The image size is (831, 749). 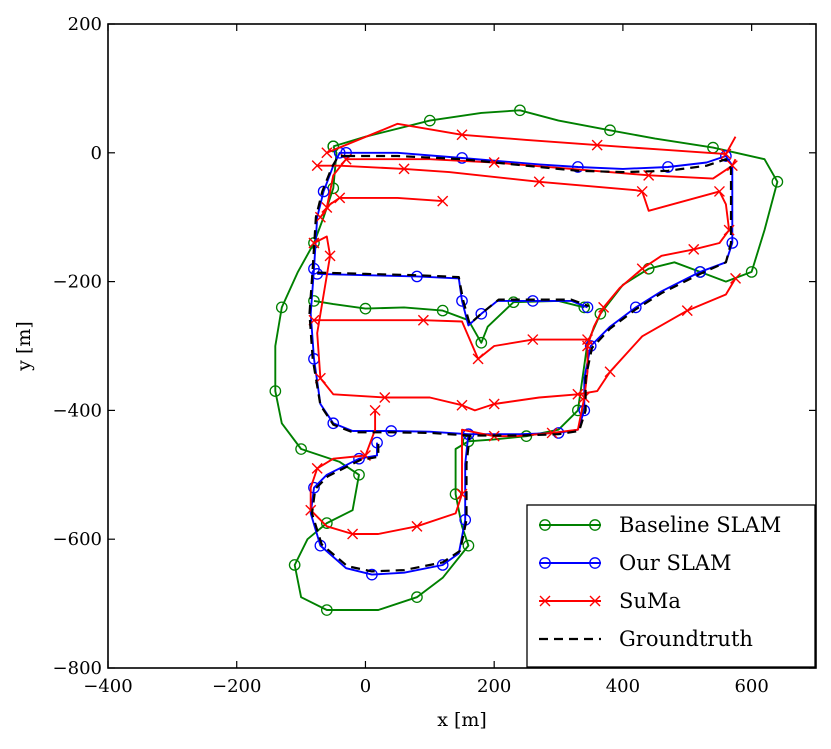 I want to click on y-tick-label: −800, so click(x=77, y=668).